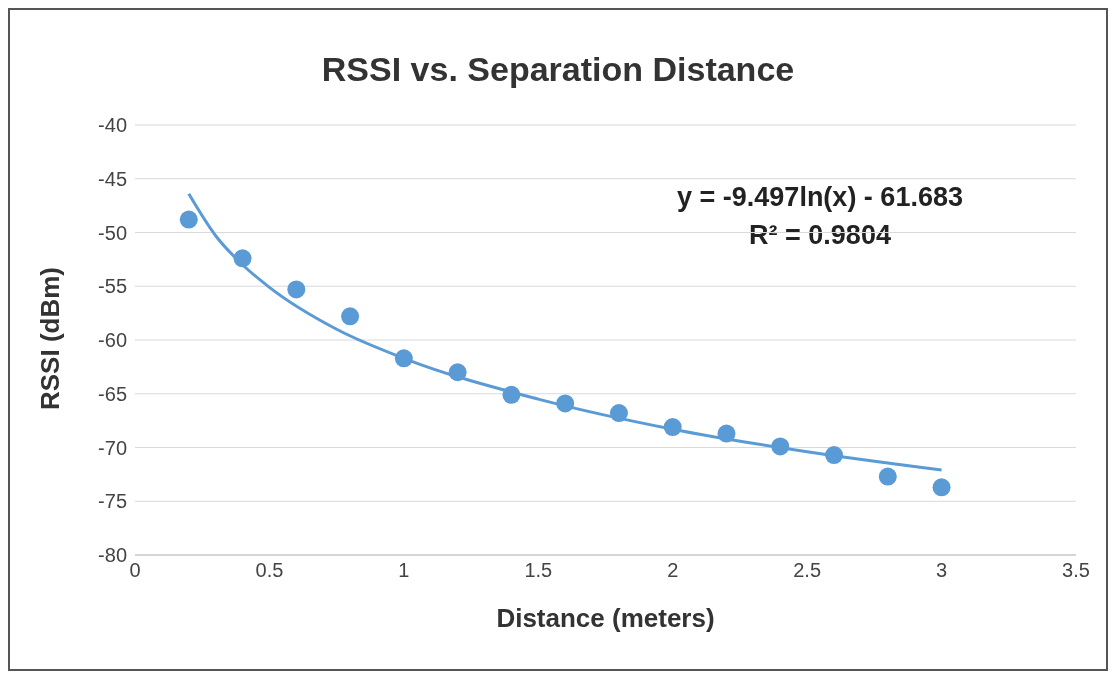 The width and height of the screenshot is (1114, 677). Describe the element at coordinates (558, 69) in the screenshot. I see `chart-title: RSSI vs. Separation Distance` at that location.